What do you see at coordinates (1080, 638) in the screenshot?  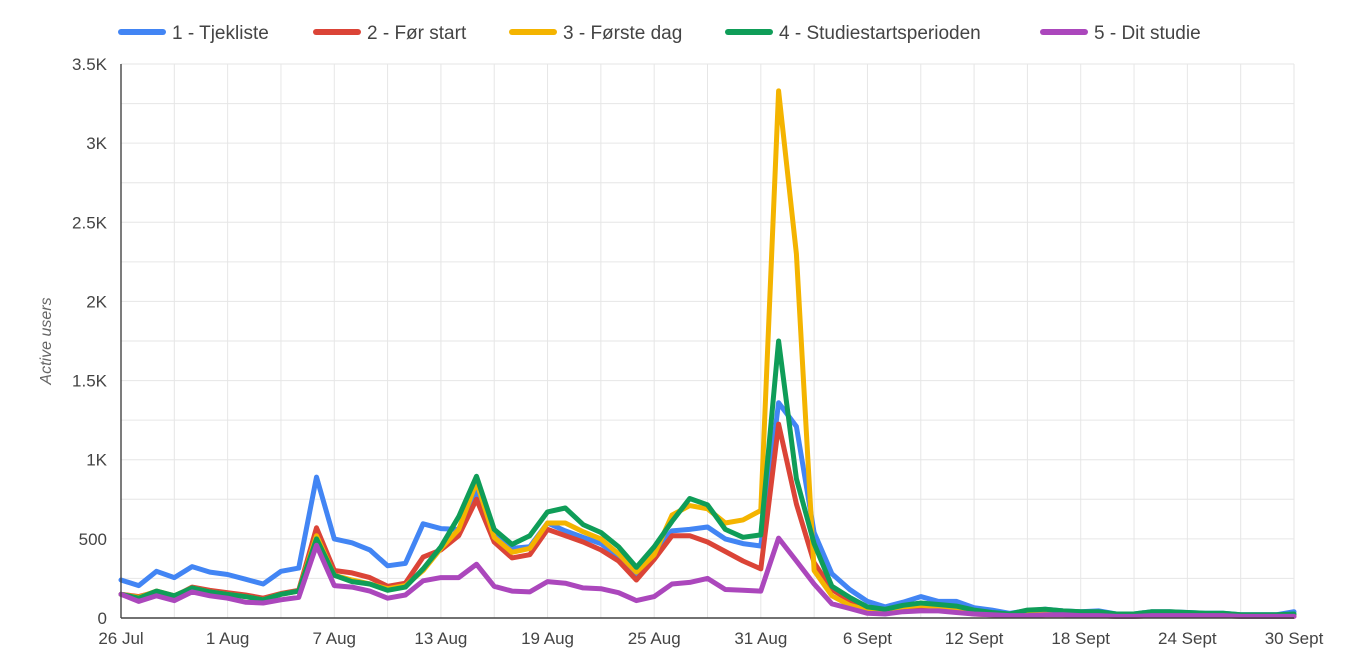 I see `x-tick-label: 18 Sept` at bounding box center [1080, 638].